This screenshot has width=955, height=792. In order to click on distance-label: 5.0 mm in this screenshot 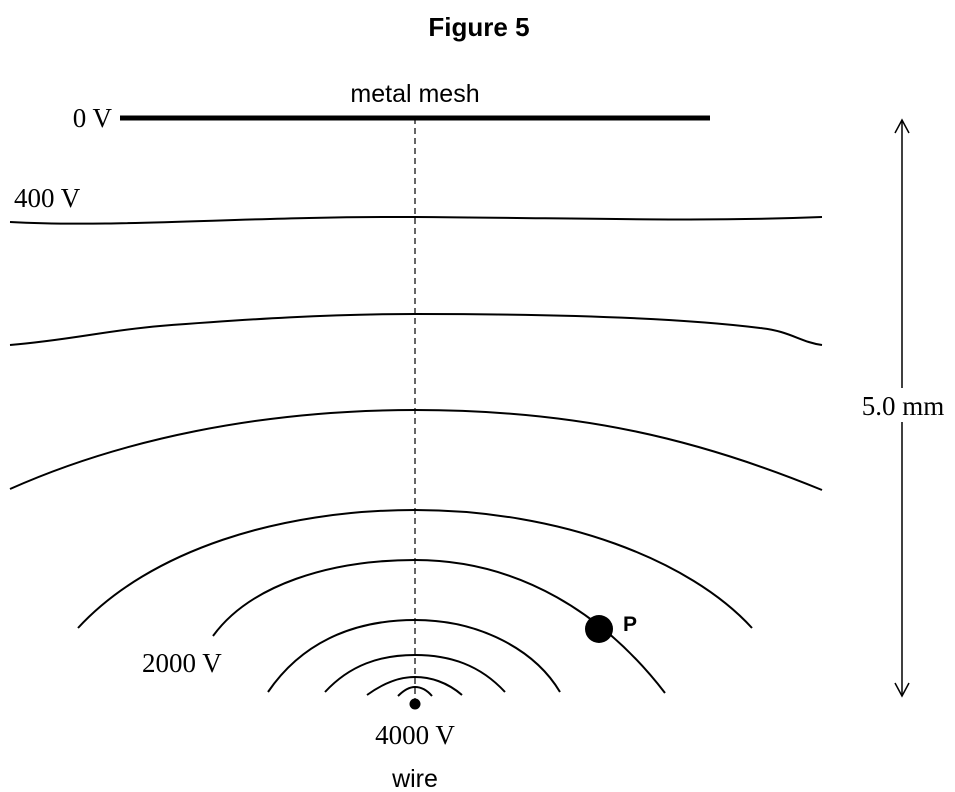, I will do `click(903, 406)`.